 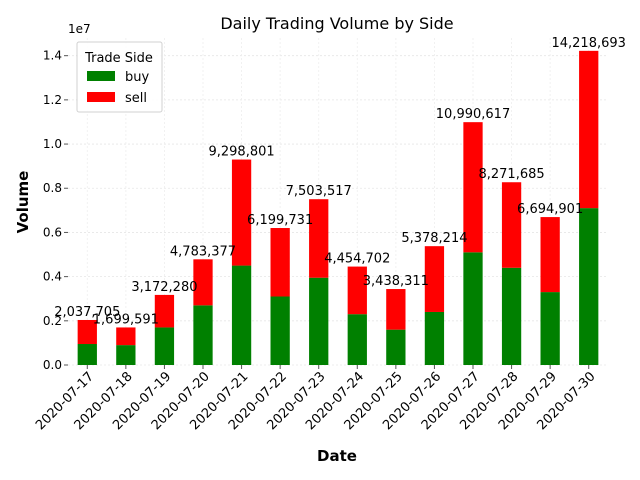 What do you see at coordinates (79, 29) in the screenshot?
I see `y-offset-label: 1e7` at bounding box center [79, 29].